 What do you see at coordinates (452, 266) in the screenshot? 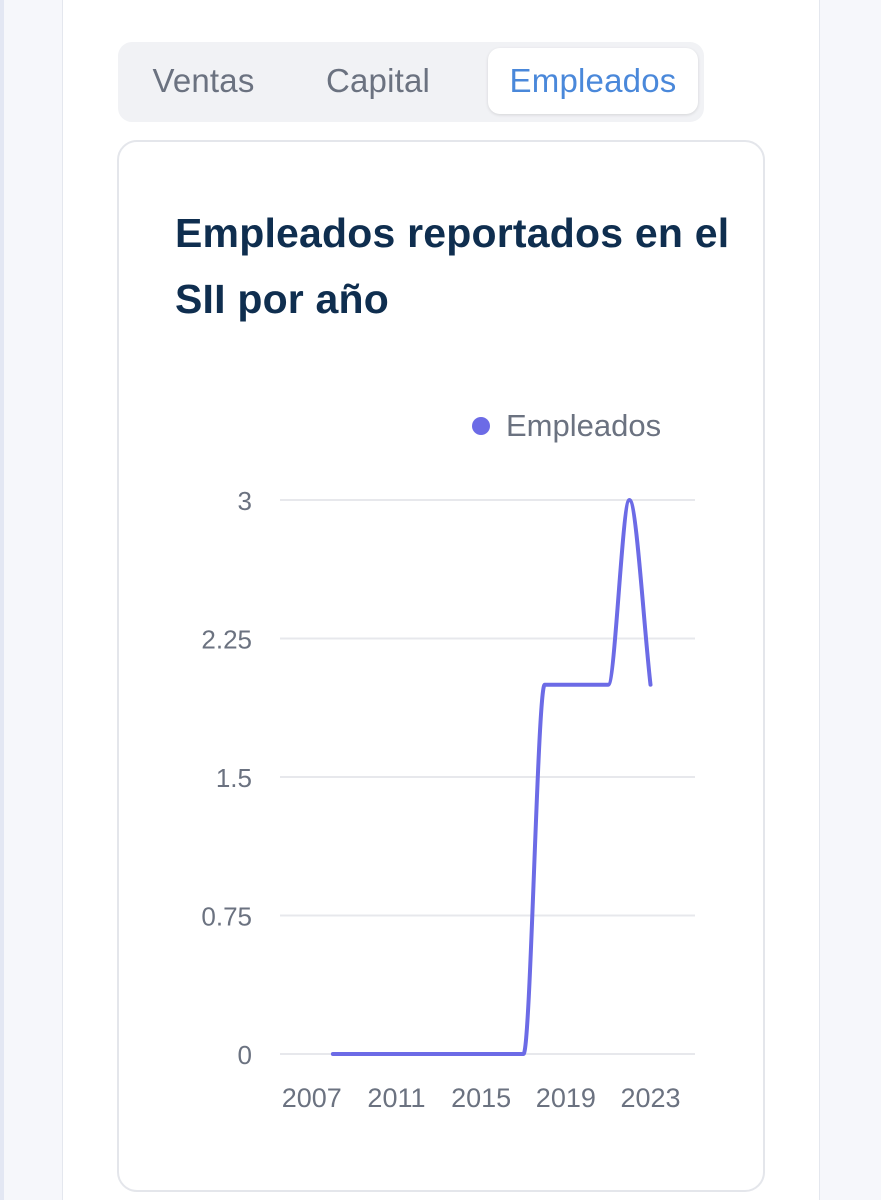
I see `chart-title: Empleados reportados en el SII por año` at bounding box center [452, 266].